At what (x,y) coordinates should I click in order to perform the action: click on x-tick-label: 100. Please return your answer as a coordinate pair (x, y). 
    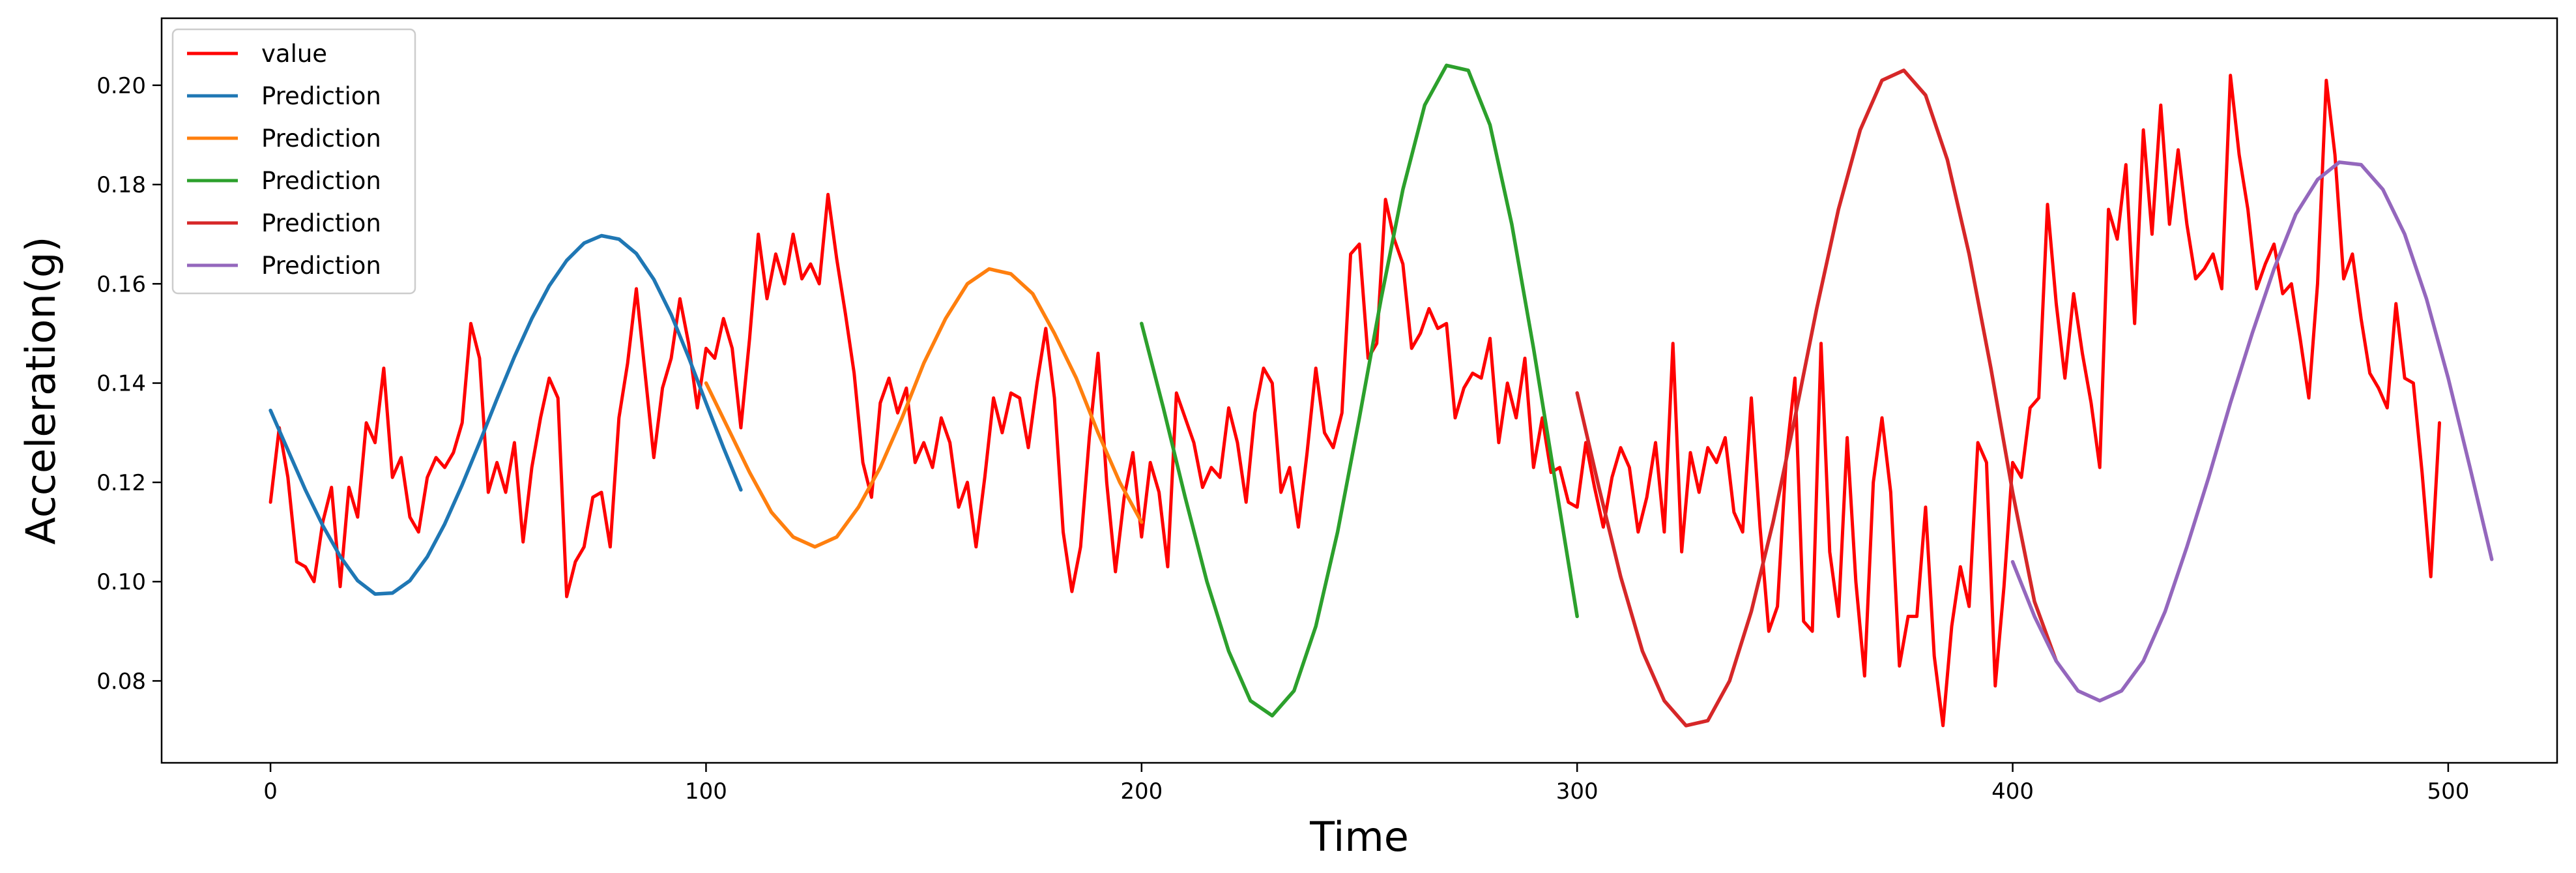
    Looking at the image, I should click on (706, 791).